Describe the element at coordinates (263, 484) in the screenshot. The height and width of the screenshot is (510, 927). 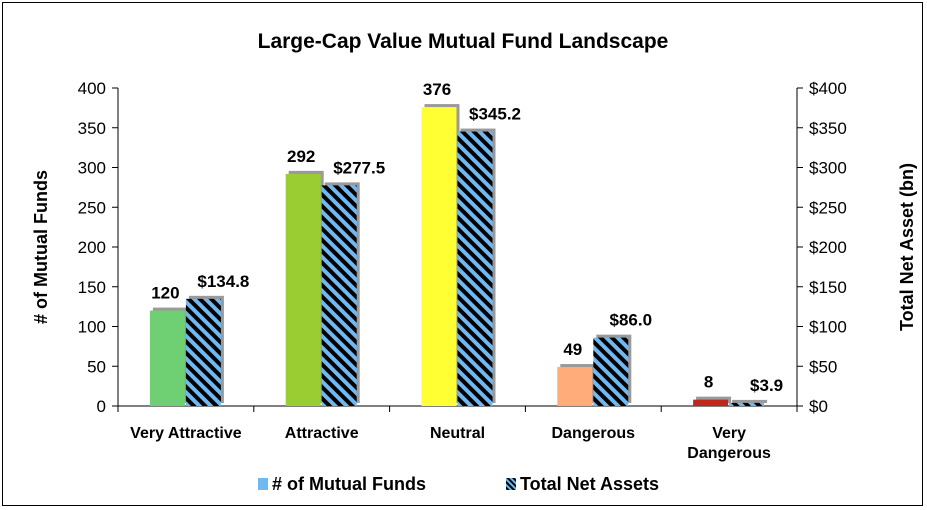
I see `legend-swatch-mutual-funds` at that location.